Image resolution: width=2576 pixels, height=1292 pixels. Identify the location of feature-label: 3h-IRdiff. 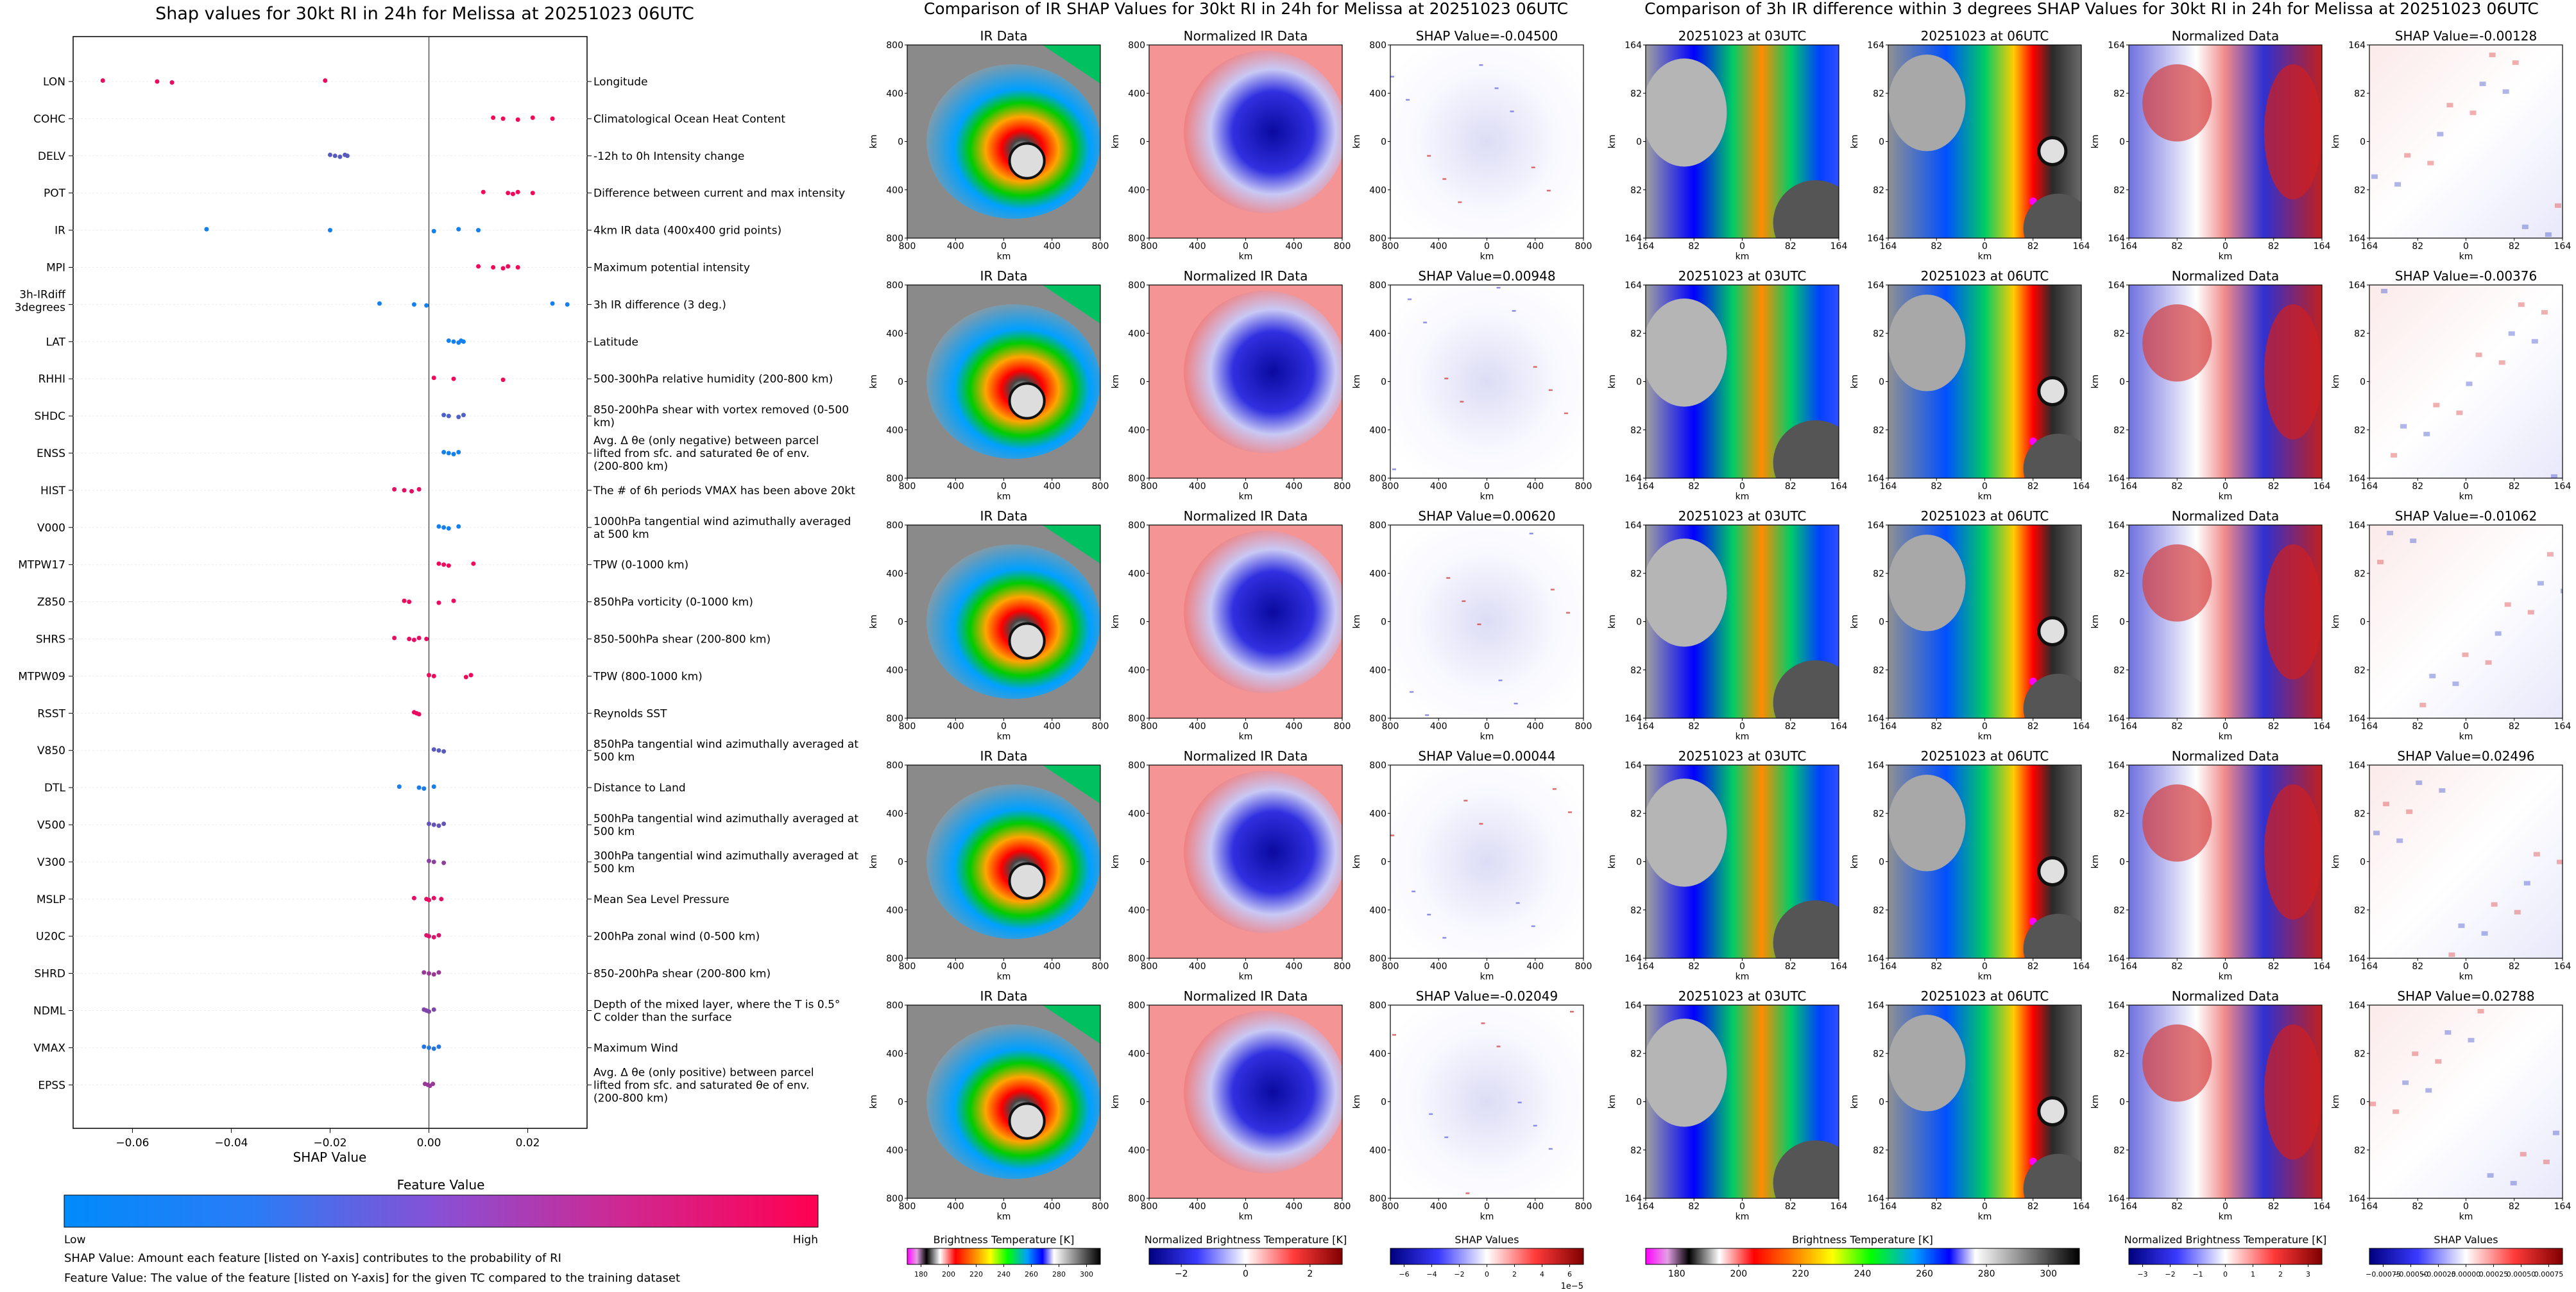
(43, 294).